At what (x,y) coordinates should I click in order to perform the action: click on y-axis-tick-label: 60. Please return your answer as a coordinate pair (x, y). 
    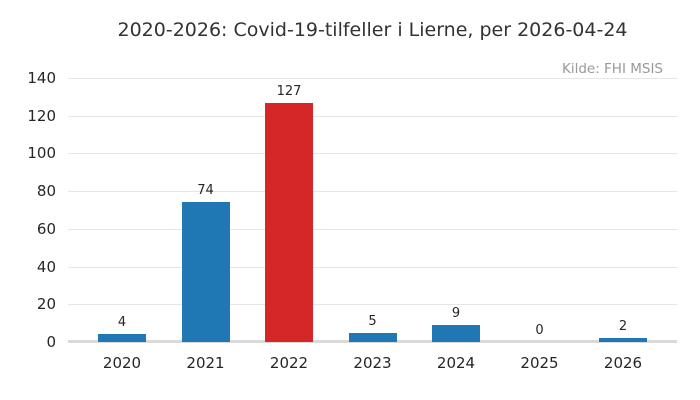
    Looking at the image, I should click on (46, 228).